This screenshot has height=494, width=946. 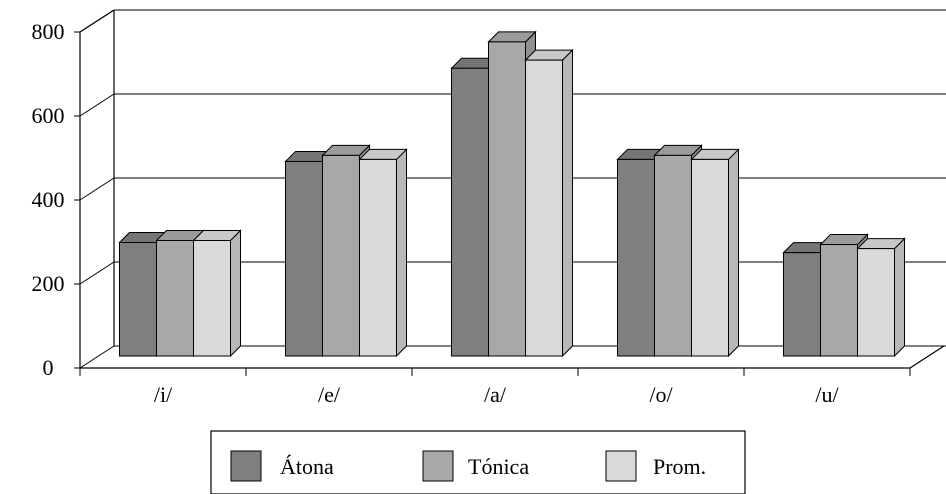 I want to click on legend-box, so click(x=478, y=462).